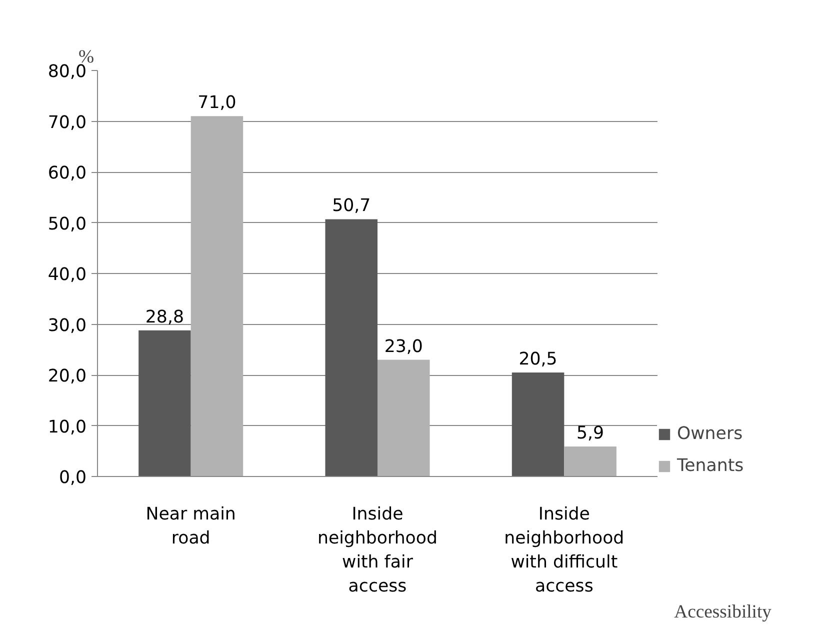  Describe the element at coordinates (67, 224) in the screenshot. I see `y-tick-label: 50,0` at that location.